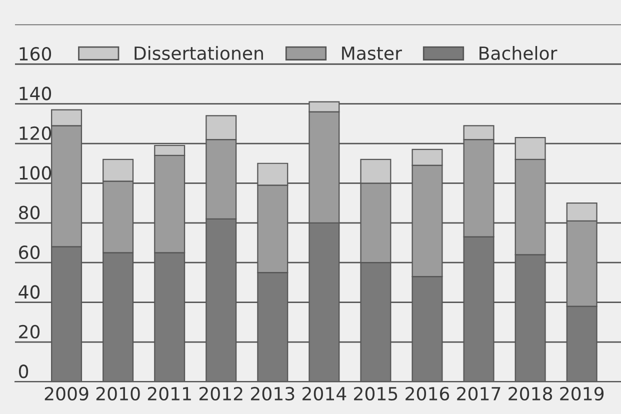  I want to click on y-tick-label: 20, so click(29, 331).